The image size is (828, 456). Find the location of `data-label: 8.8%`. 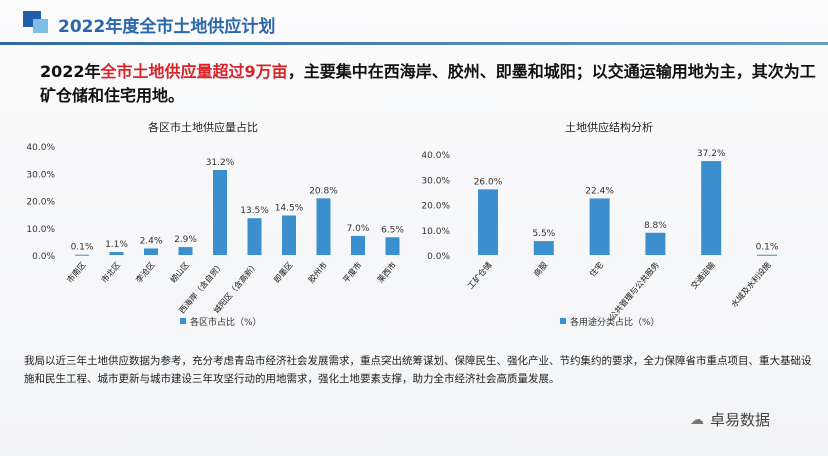

data-label: 8.8% is located at coordinates (655, 226).